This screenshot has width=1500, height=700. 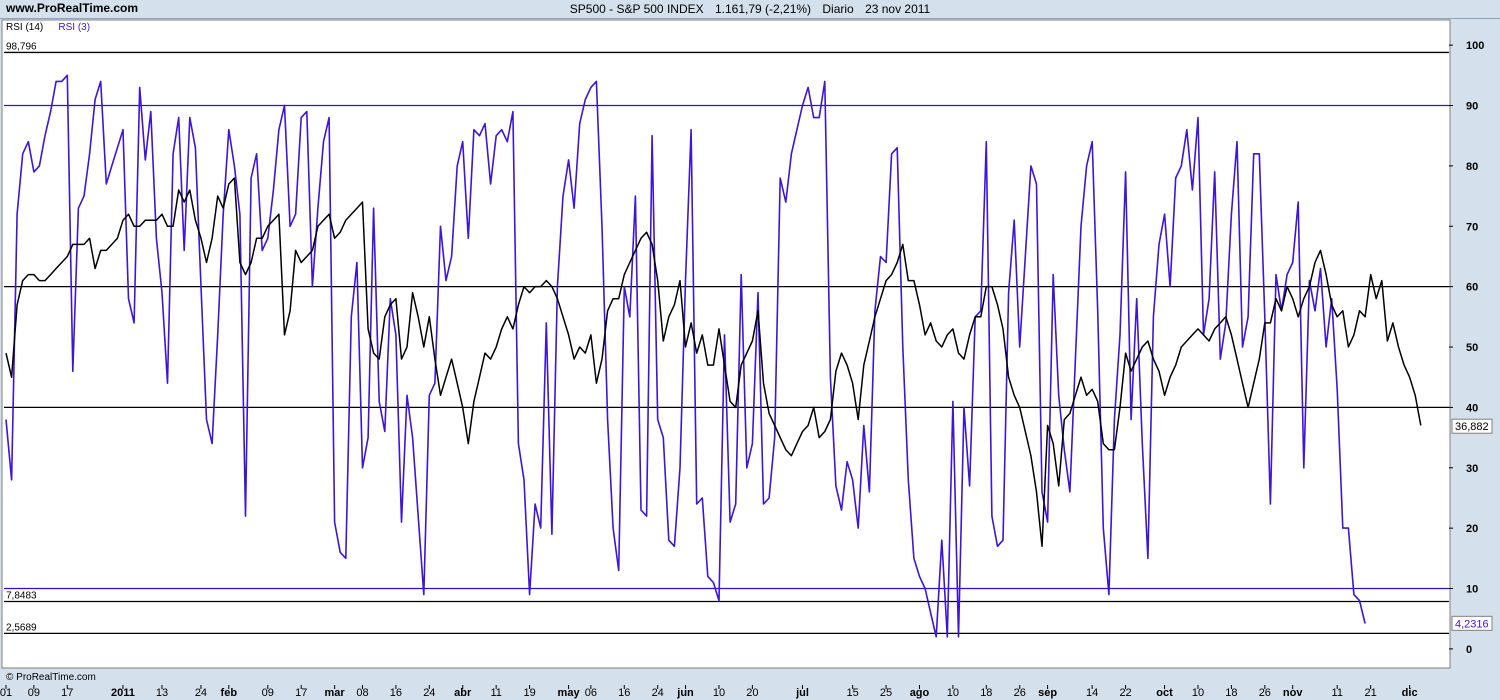 I want to click on x-tick-label-11: 16, so click(x=396, y=693).